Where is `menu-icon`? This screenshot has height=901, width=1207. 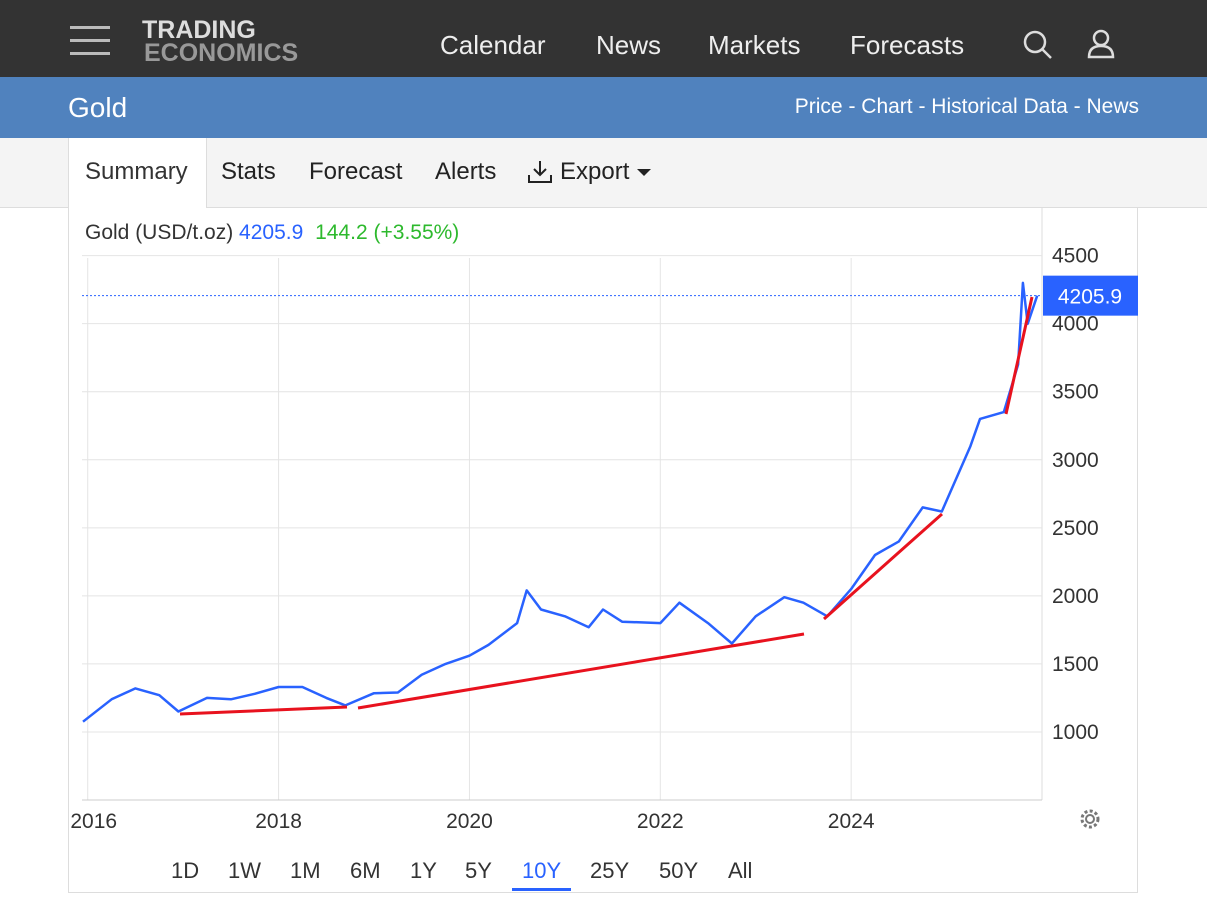 menu-icon is located at coordinates (91, 42).